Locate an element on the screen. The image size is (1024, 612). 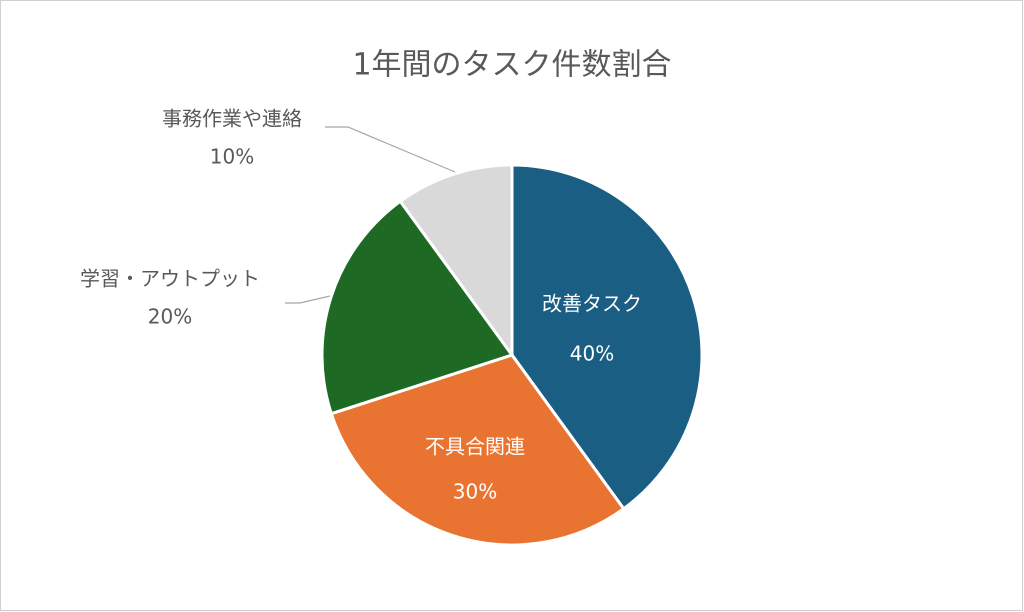
slice-category-label: 改善タスク is located at coordinates (592, 304).